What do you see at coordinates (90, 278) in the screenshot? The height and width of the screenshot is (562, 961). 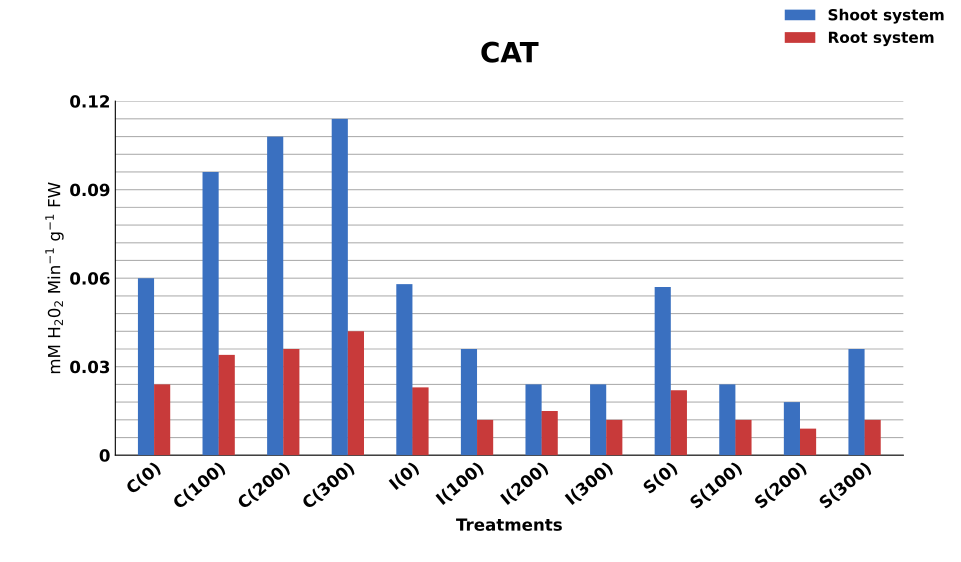 I see `y-tick-label: 0.06` at bounding box center [90, 278].